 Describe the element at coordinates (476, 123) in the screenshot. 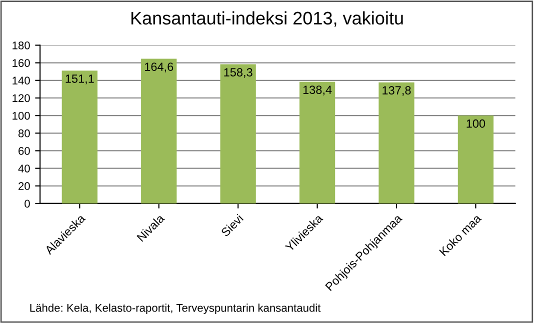

I see `data-label: 100` at that location.